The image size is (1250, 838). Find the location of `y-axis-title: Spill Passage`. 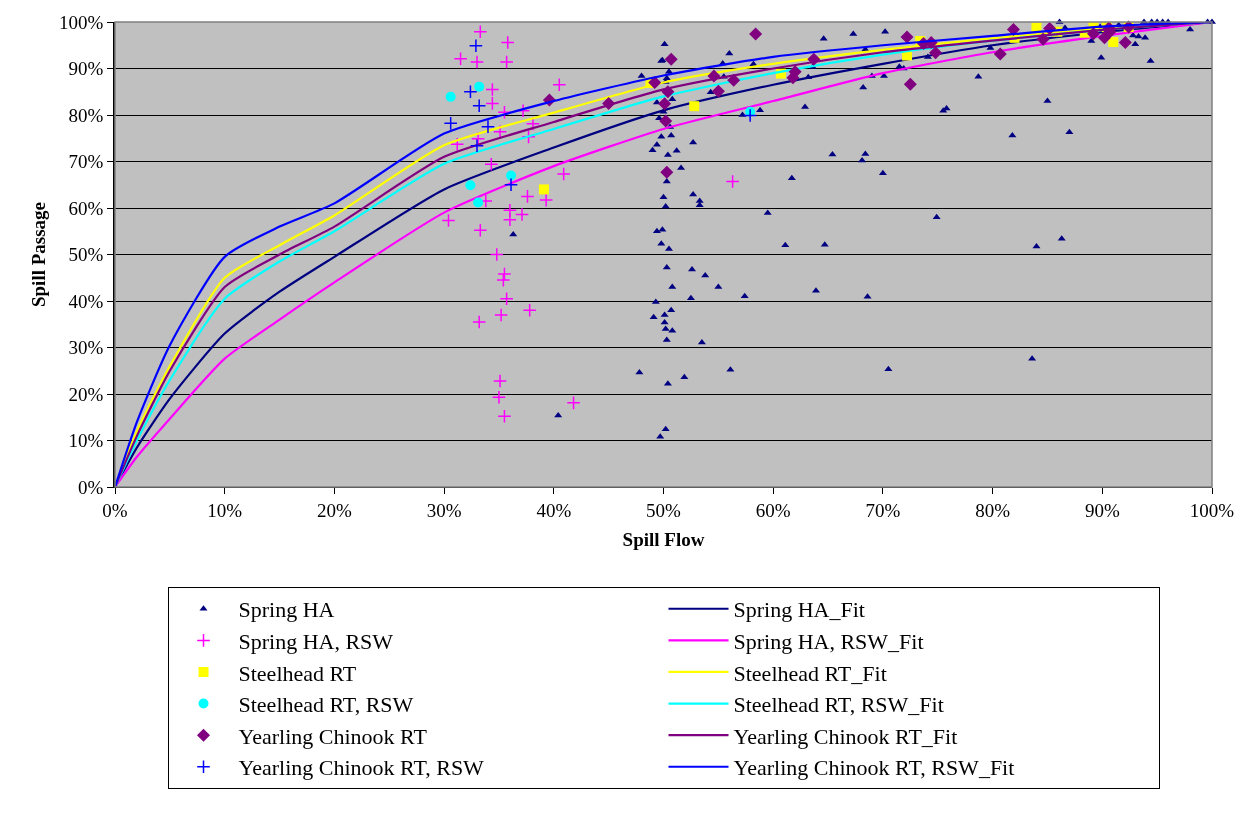

y-axis-title: Spill Passage is located at coordinates (39, 254).